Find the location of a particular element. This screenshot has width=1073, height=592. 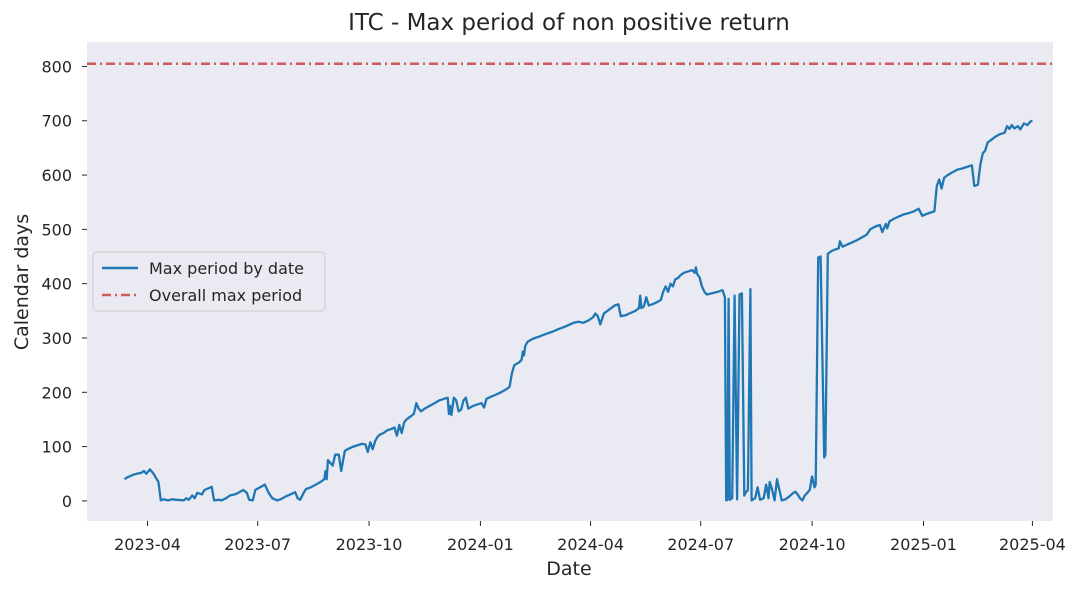

x-tick-label: 2024-07 is located at coordinates (700, 544).